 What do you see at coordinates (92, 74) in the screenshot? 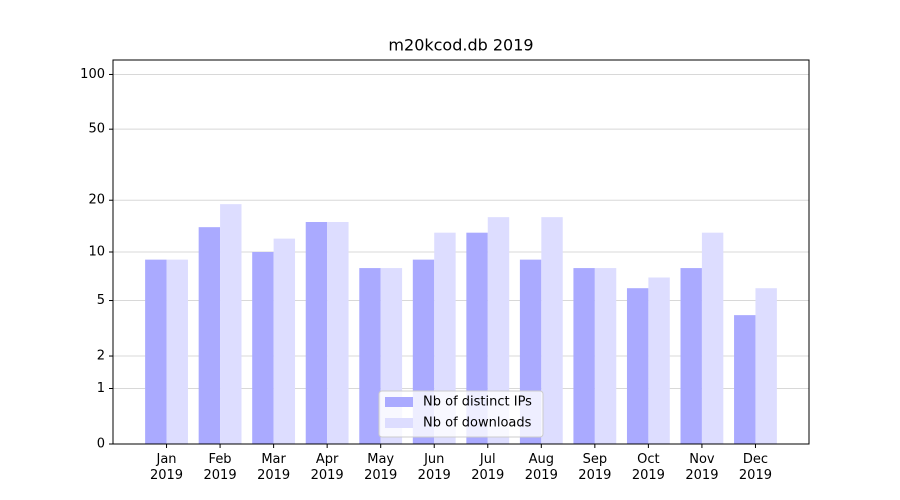
I see `y-tick-label: 100` at bounding box center [92, 74].